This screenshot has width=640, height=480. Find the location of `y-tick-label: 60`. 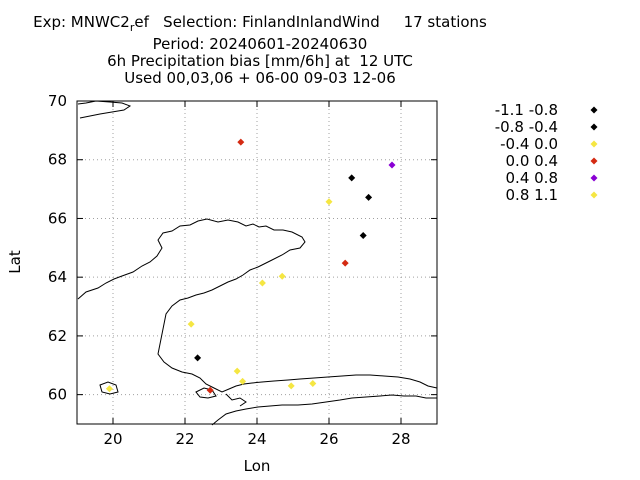

y-tick-label: 60 is located at coordinates (57, 395).